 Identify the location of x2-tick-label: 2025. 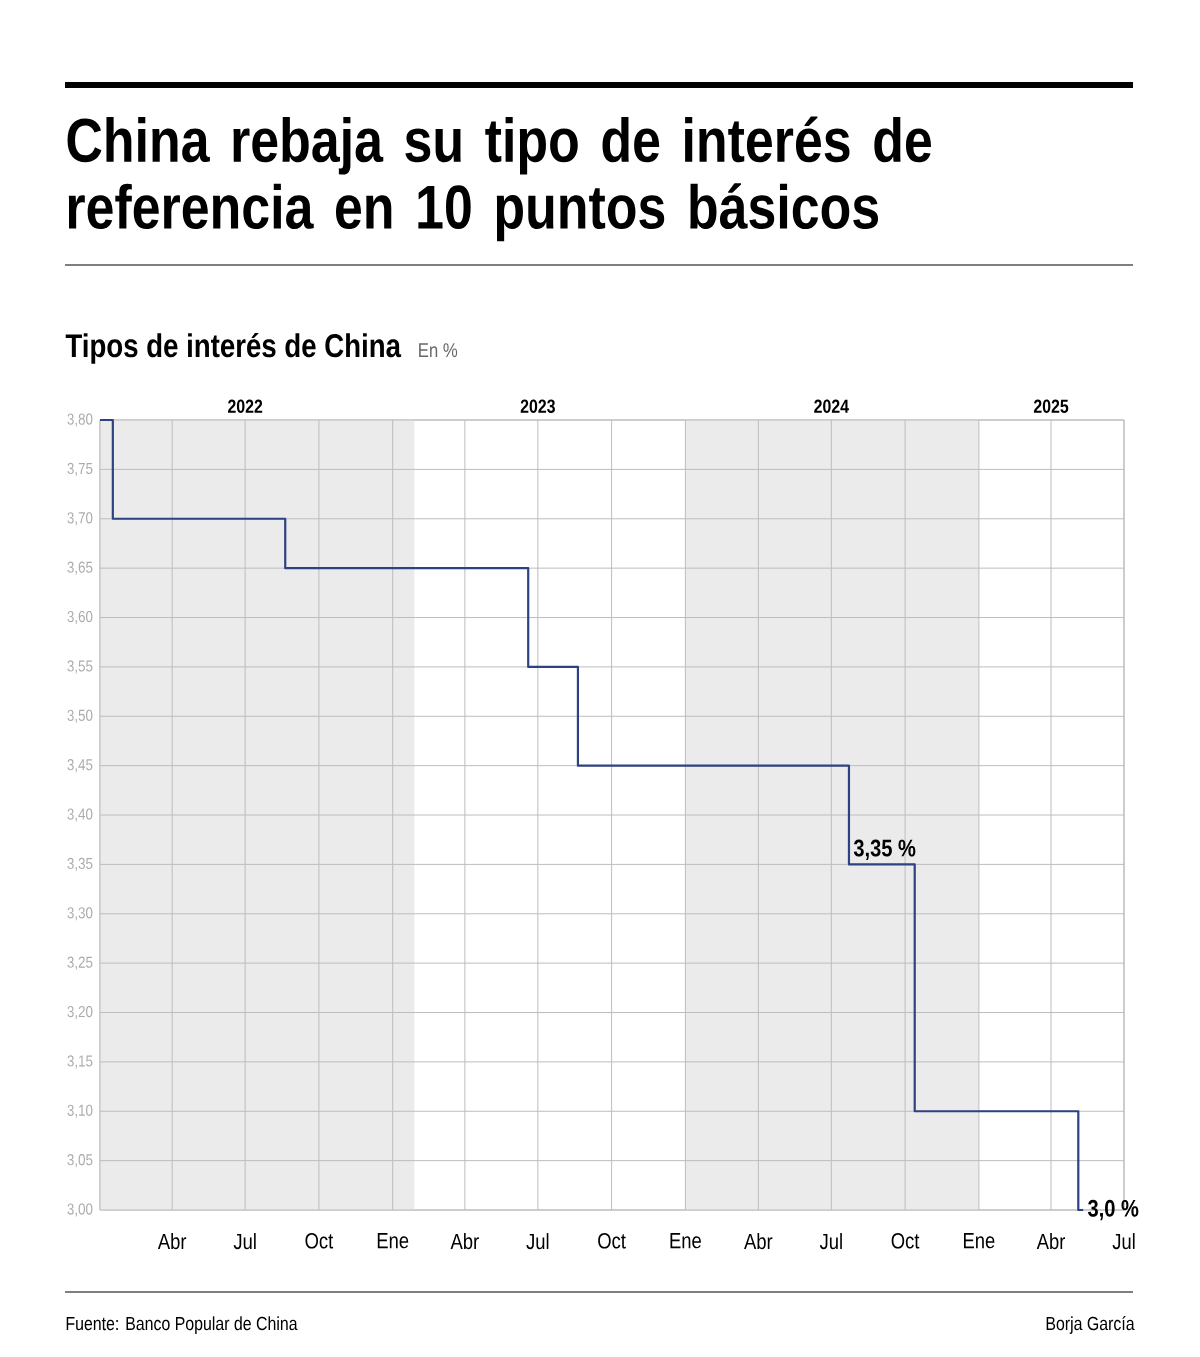
(1051, 406).